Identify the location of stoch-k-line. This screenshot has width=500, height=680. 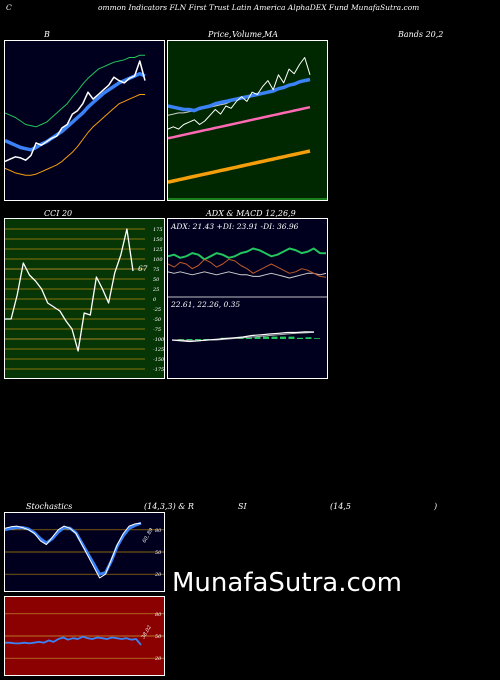
(73, 550).